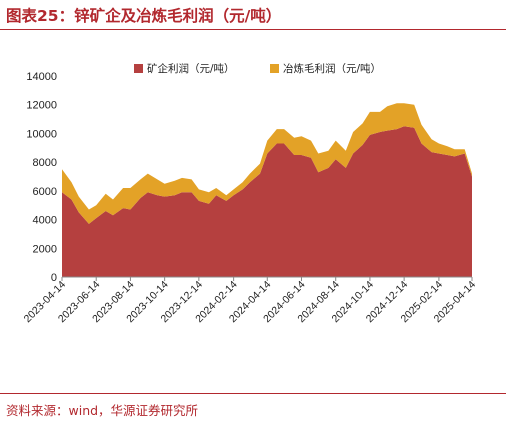 Image resolution: width=506 pixels, height=423 pixels. Describe the element at coordinates (253, 393) in the screenshot. I see `footer-divider` at that location.